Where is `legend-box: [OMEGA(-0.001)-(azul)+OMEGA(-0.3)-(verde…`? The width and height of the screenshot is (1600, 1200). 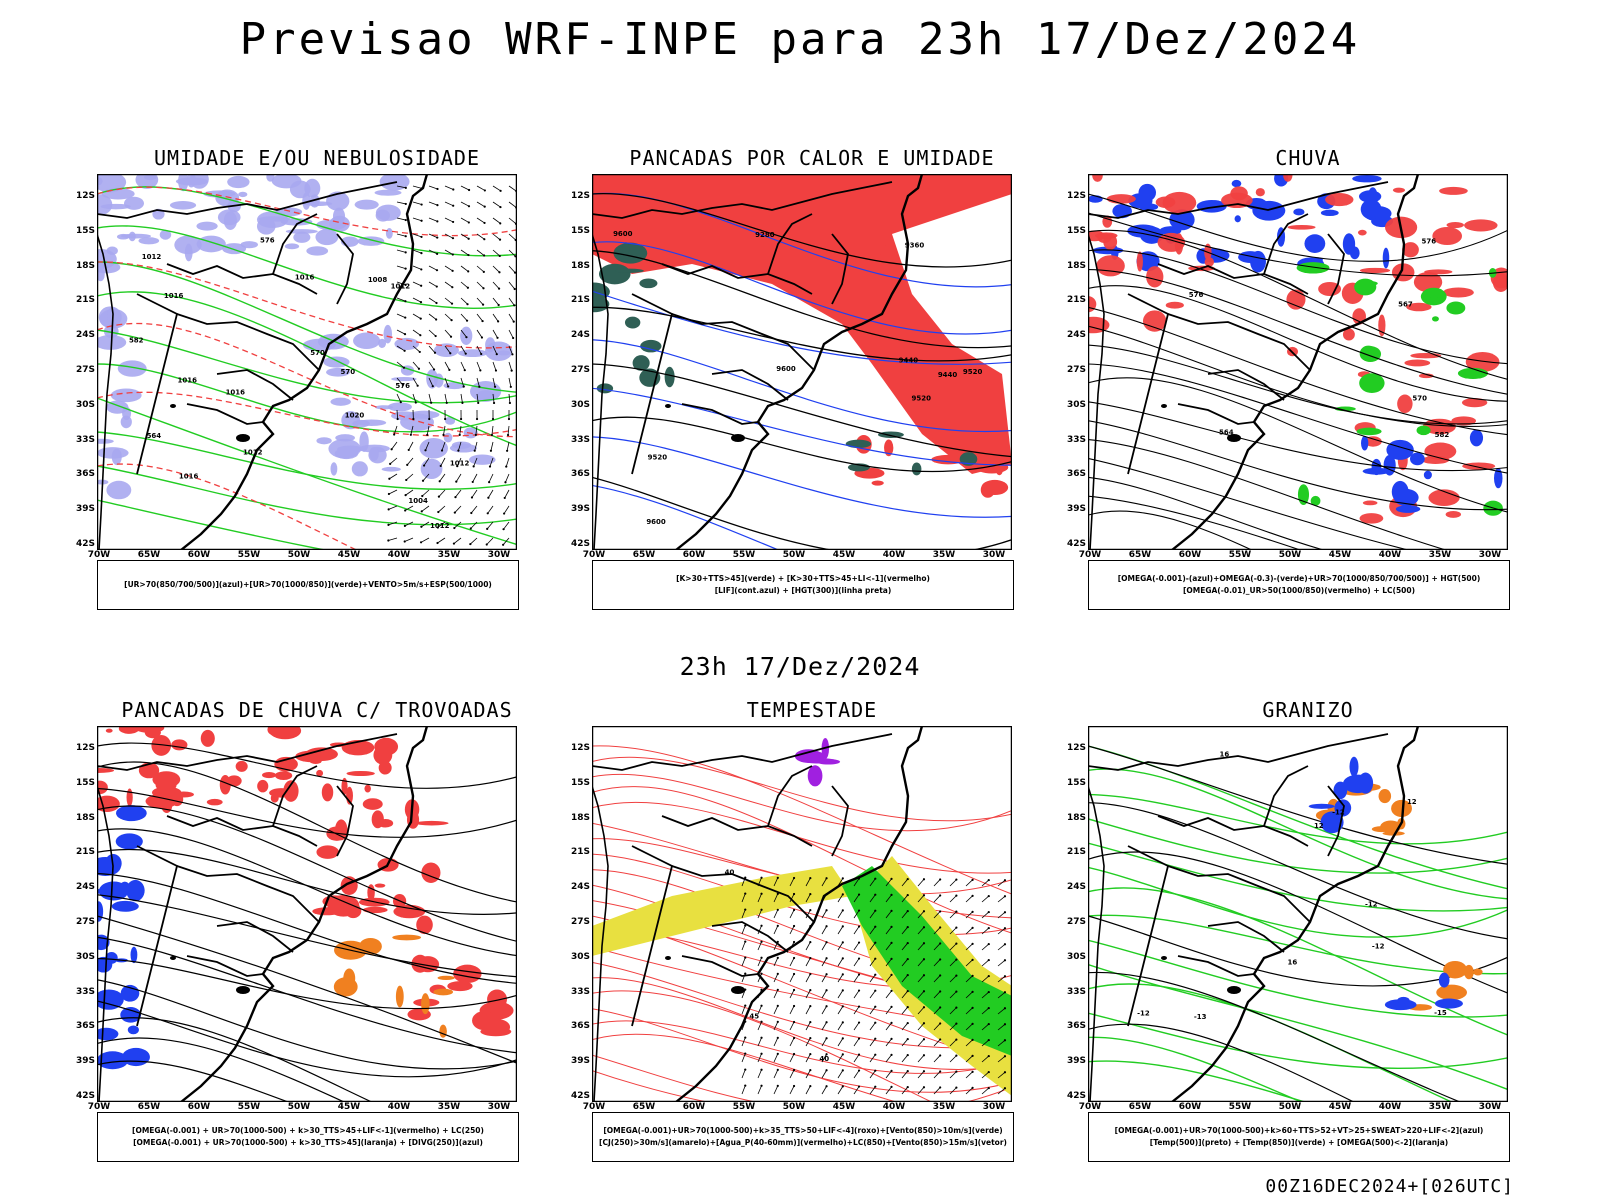 legend-box: [OMEGA(-0.001)-(azul)+OMEGA(-0.3)-(verde… is located at coordinates (1299, 585).